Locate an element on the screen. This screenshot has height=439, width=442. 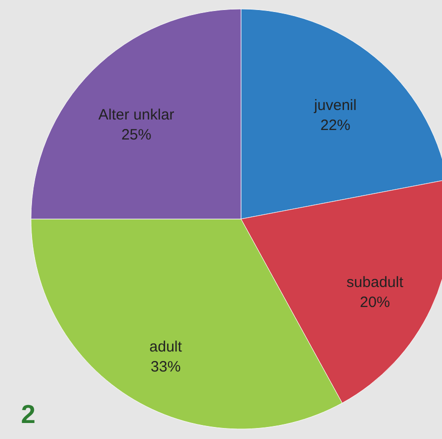
data-label: 22% is located at coordinates (335, 125).